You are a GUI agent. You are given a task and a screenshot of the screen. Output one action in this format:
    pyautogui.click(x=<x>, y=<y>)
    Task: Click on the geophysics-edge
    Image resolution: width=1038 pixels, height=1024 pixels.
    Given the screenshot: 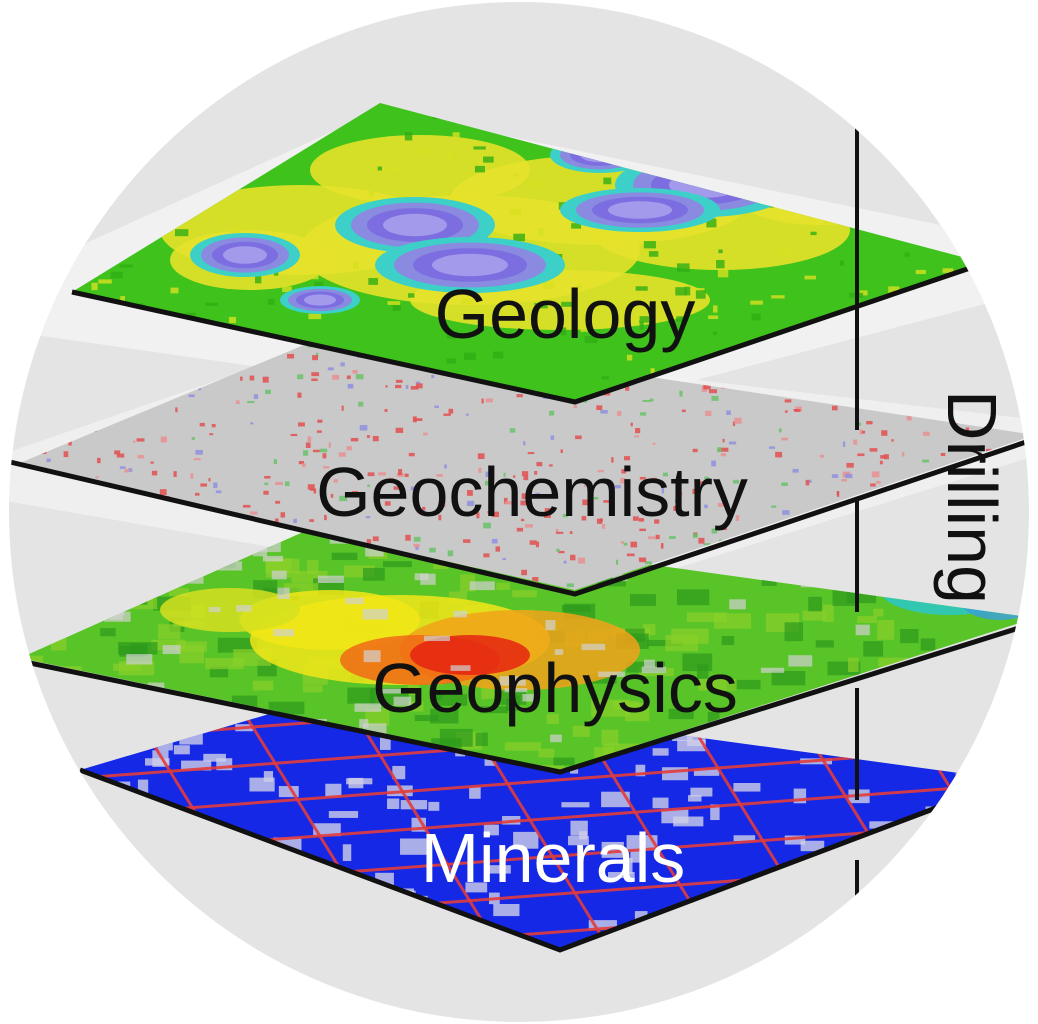 What is the action you would take?
    pyautogui.click(x=521, y=697)
    